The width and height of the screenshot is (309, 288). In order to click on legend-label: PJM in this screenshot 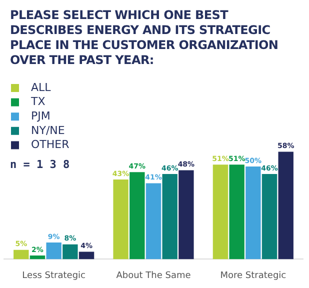, I will do `click(40, 115)`.